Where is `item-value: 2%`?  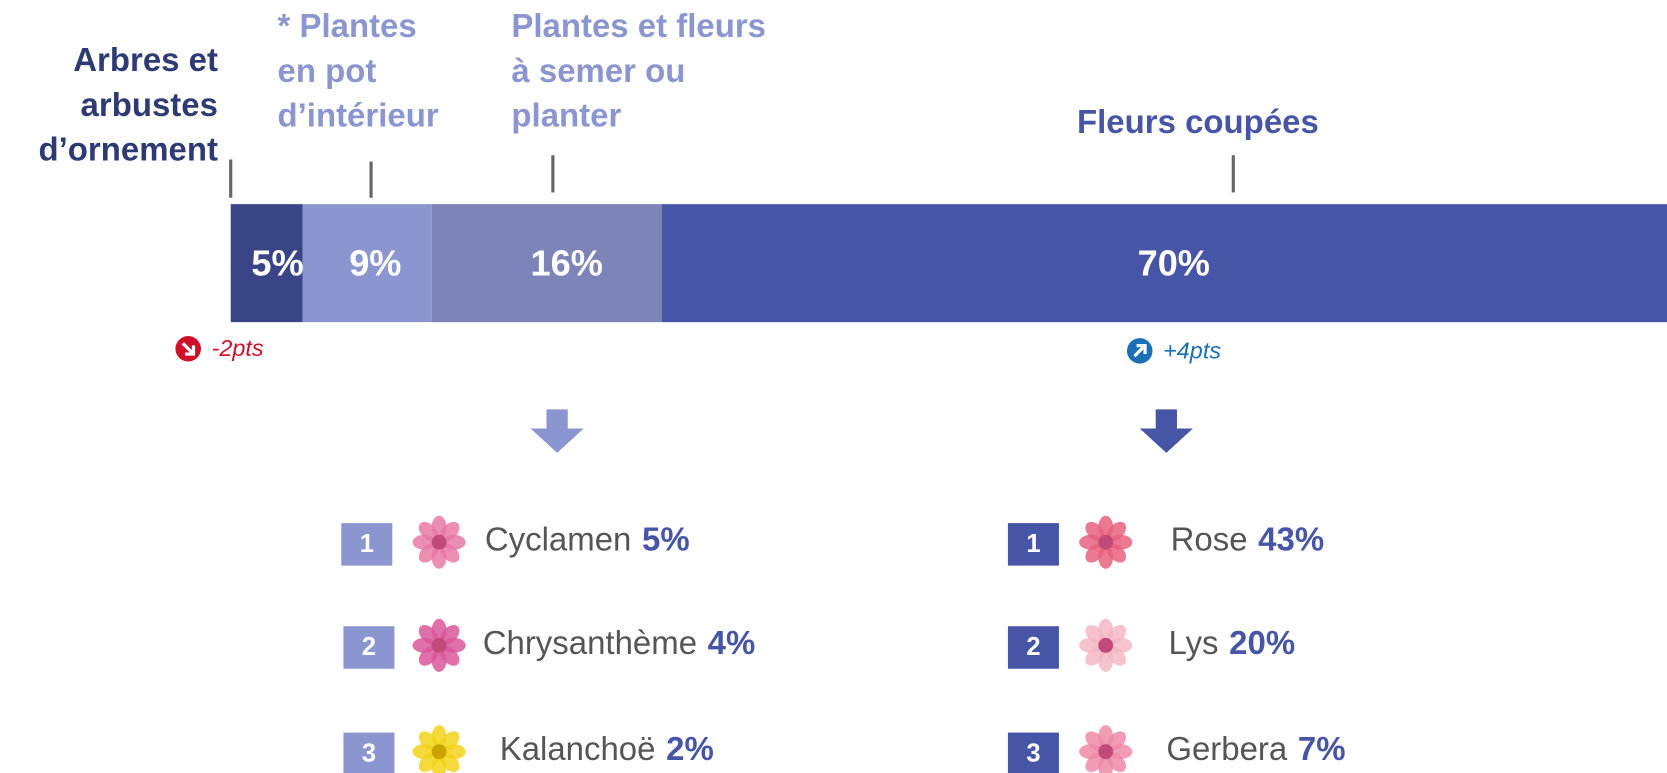
item-value: 2% is located at coordinates (690, 749).